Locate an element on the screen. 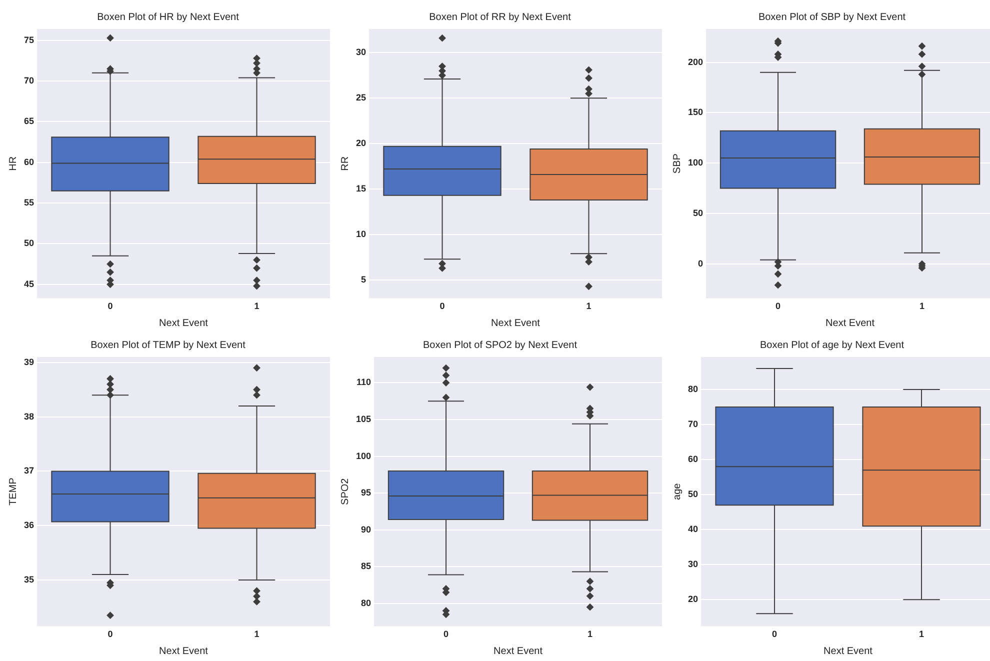 Image resolution: width=990 pixels, height=661 pixels. y-tick-label: 25 is located at coordinates (361, 97).